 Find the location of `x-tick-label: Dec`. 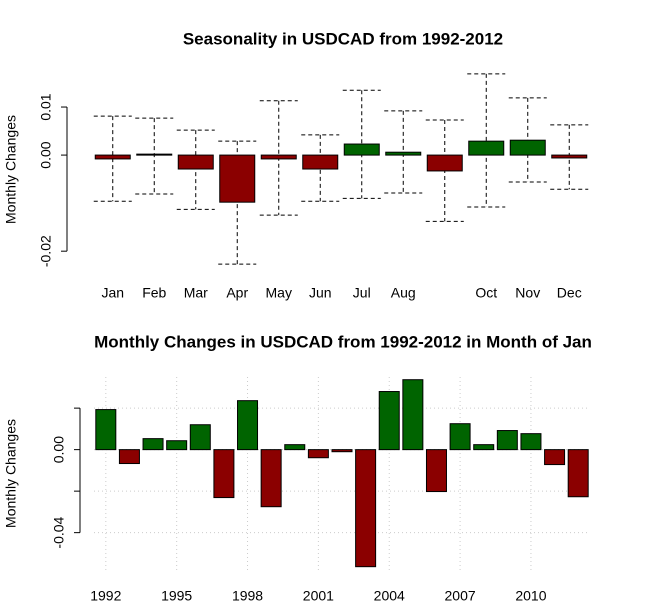

x-tick-label: Dec is located at coordinates (569, 293).